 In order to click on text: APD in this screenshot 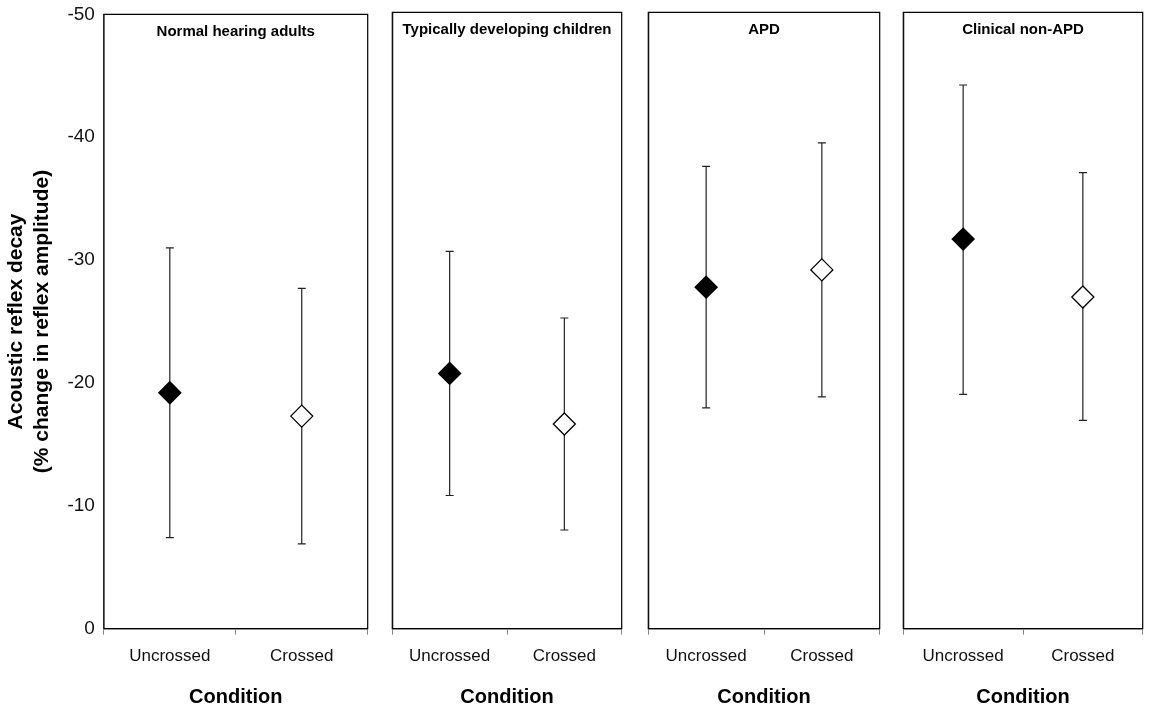, I will do `click(764, 28)`.